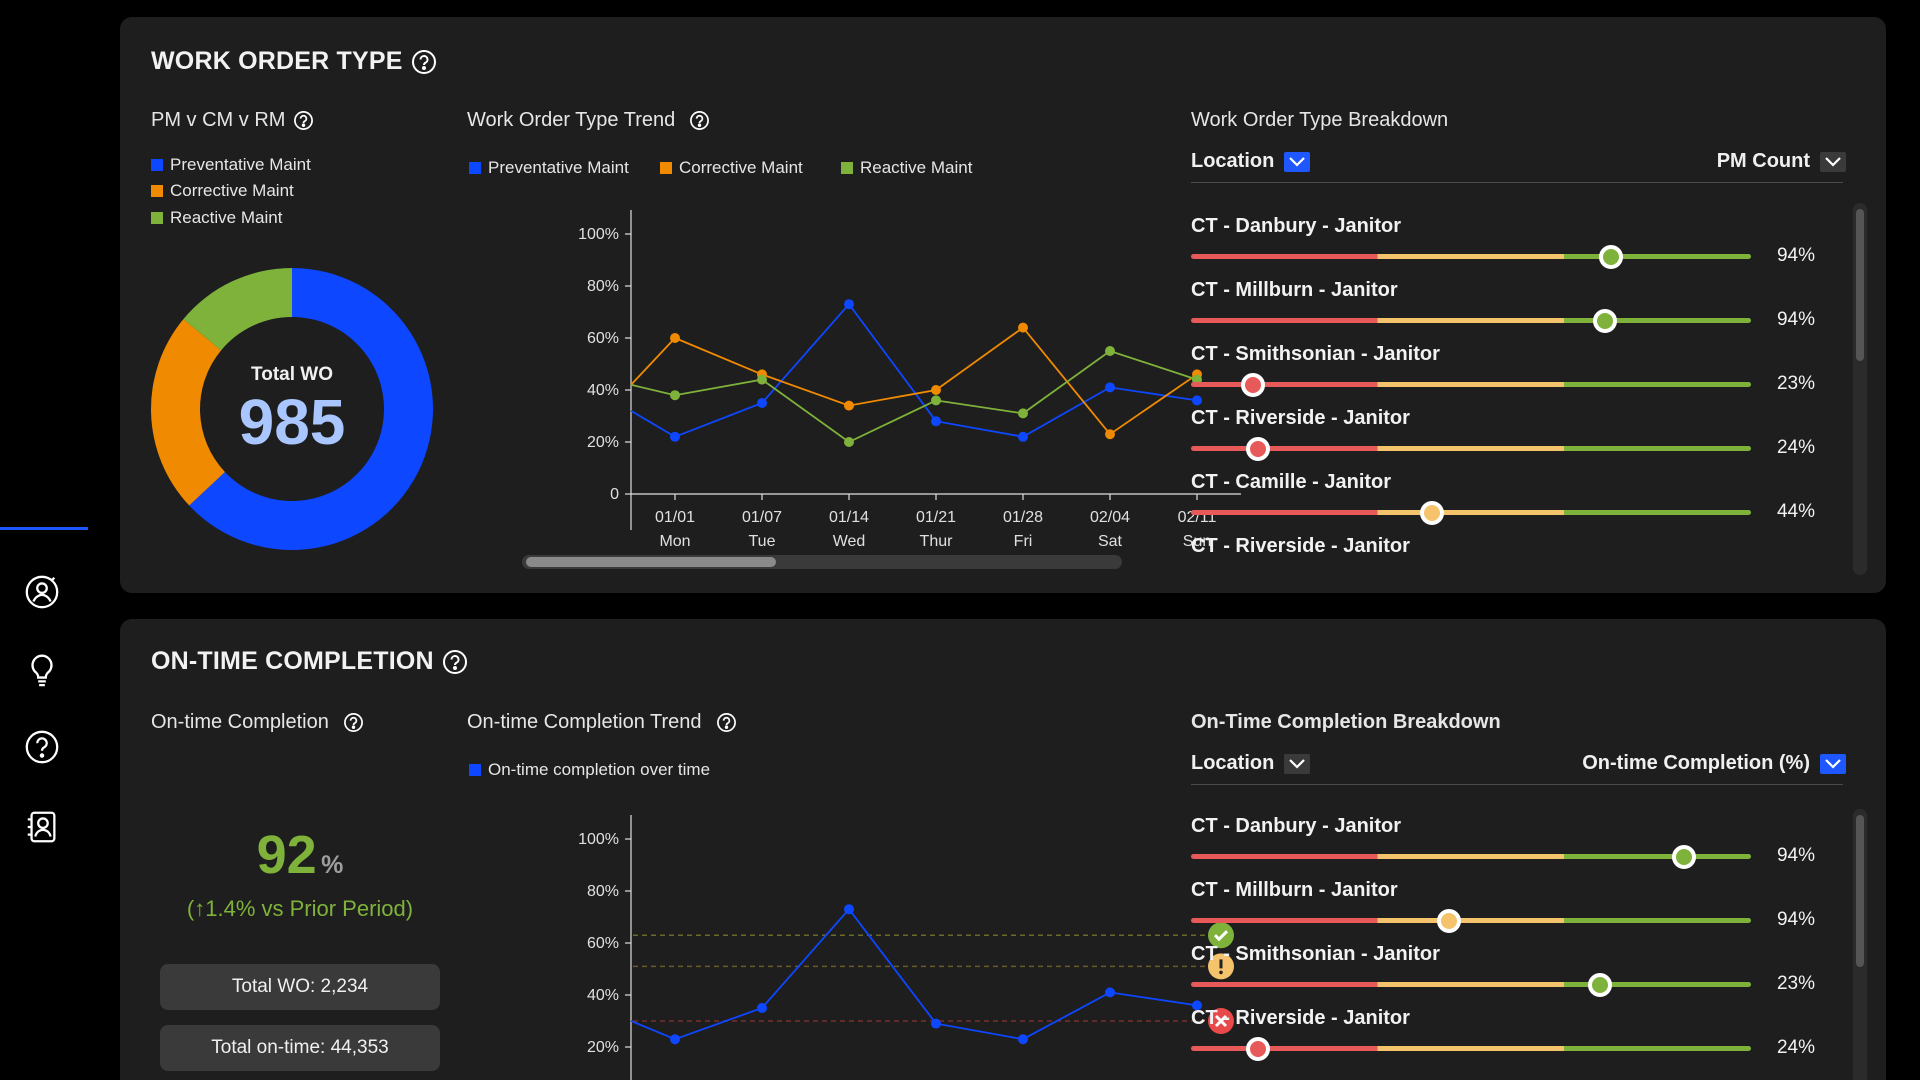 Image resolution: width=1920 pixels, height=1080 pixels. I want to click on breakdown-row-label: CT - Smithsonian - Janitor, so click(1315, 954).